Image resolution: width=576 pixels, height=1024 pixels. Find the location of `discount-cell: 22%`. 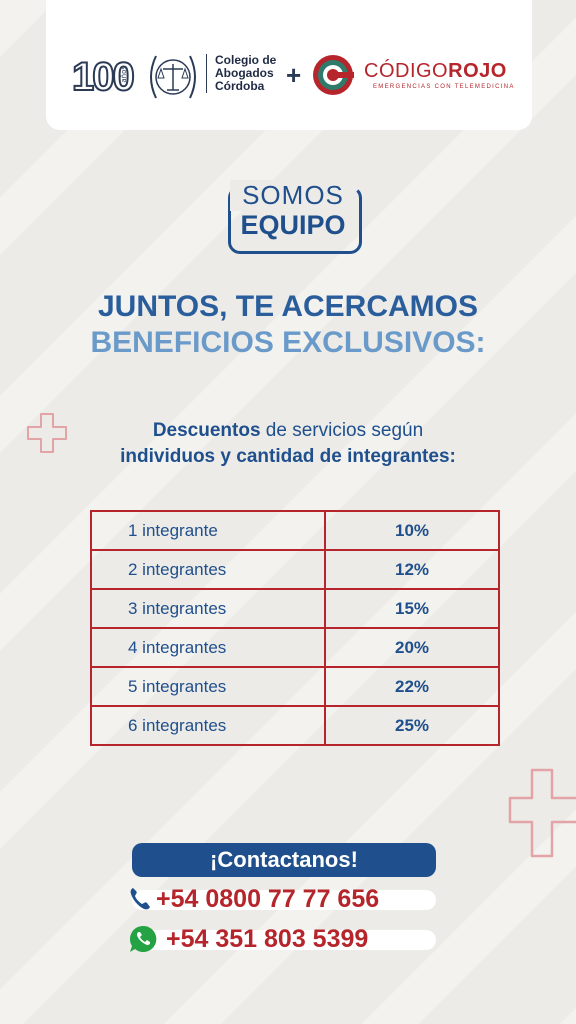

discount-cell: 22% is located at coordinates (412, 686).